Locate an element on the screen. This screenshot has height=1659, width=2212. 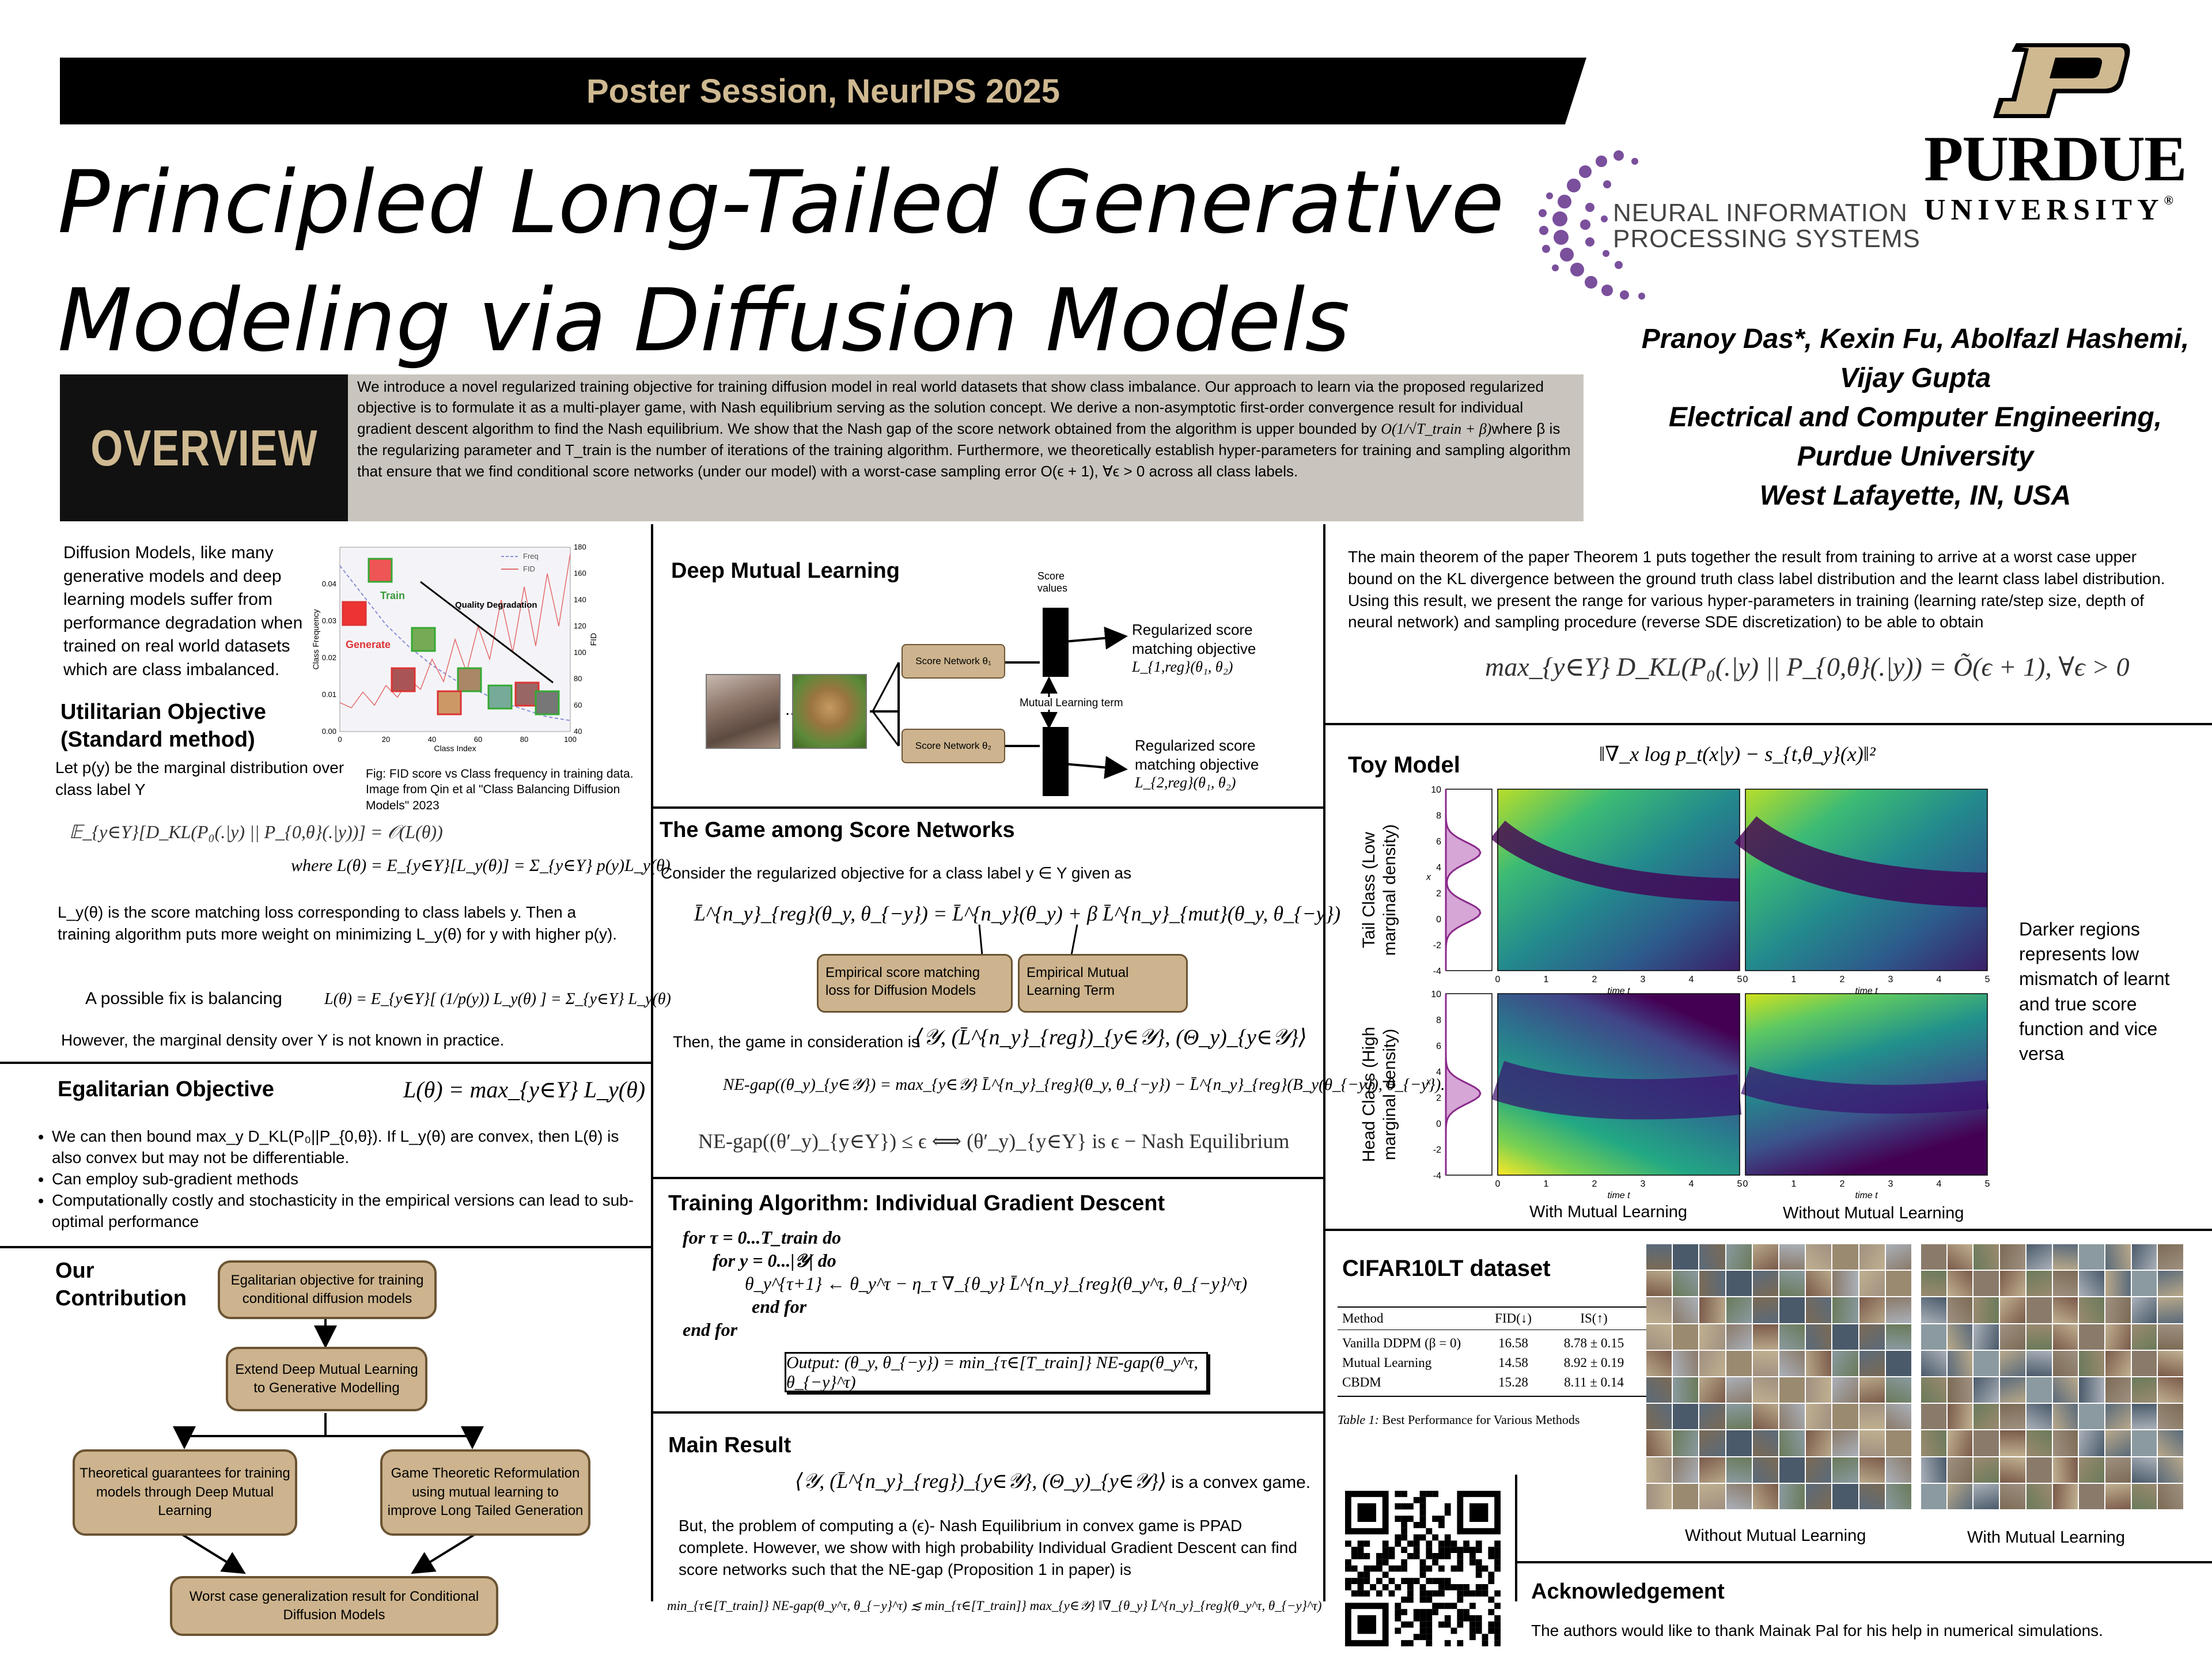
overview-label-box: OVERVIEW is located at coordinates (204, 447).